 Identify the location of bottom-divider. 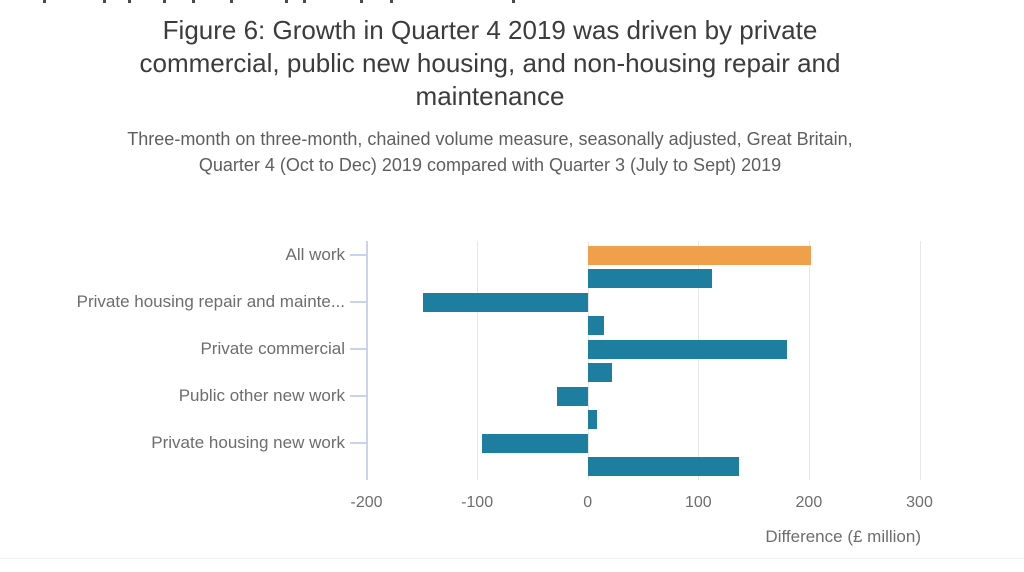
(512, 558).